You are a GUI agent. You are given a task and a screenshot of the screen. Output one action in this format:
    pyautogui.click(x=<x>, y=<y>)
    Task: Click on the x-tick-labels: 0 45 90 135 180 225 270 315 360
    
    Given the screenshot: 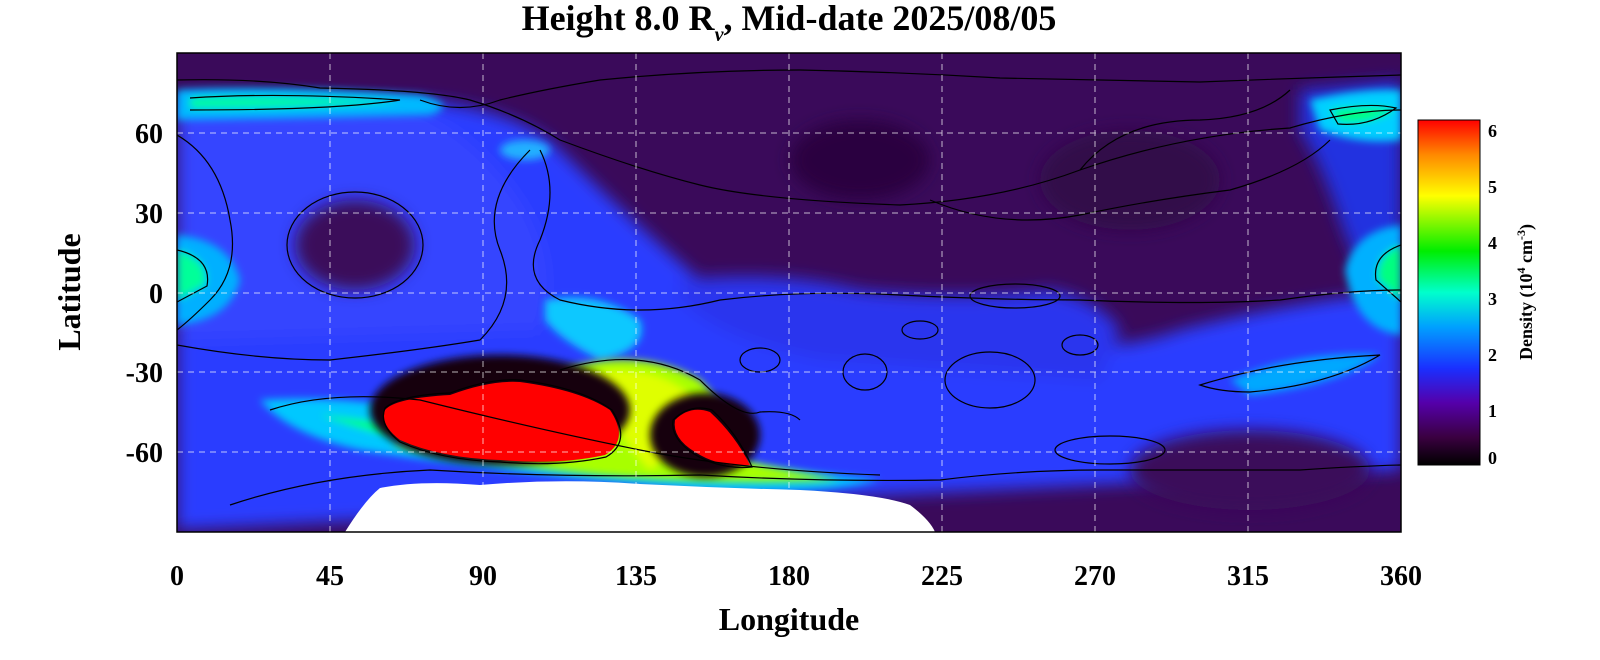 What is the action you would take?
    pyautogui.click(x=796, y=576)
    